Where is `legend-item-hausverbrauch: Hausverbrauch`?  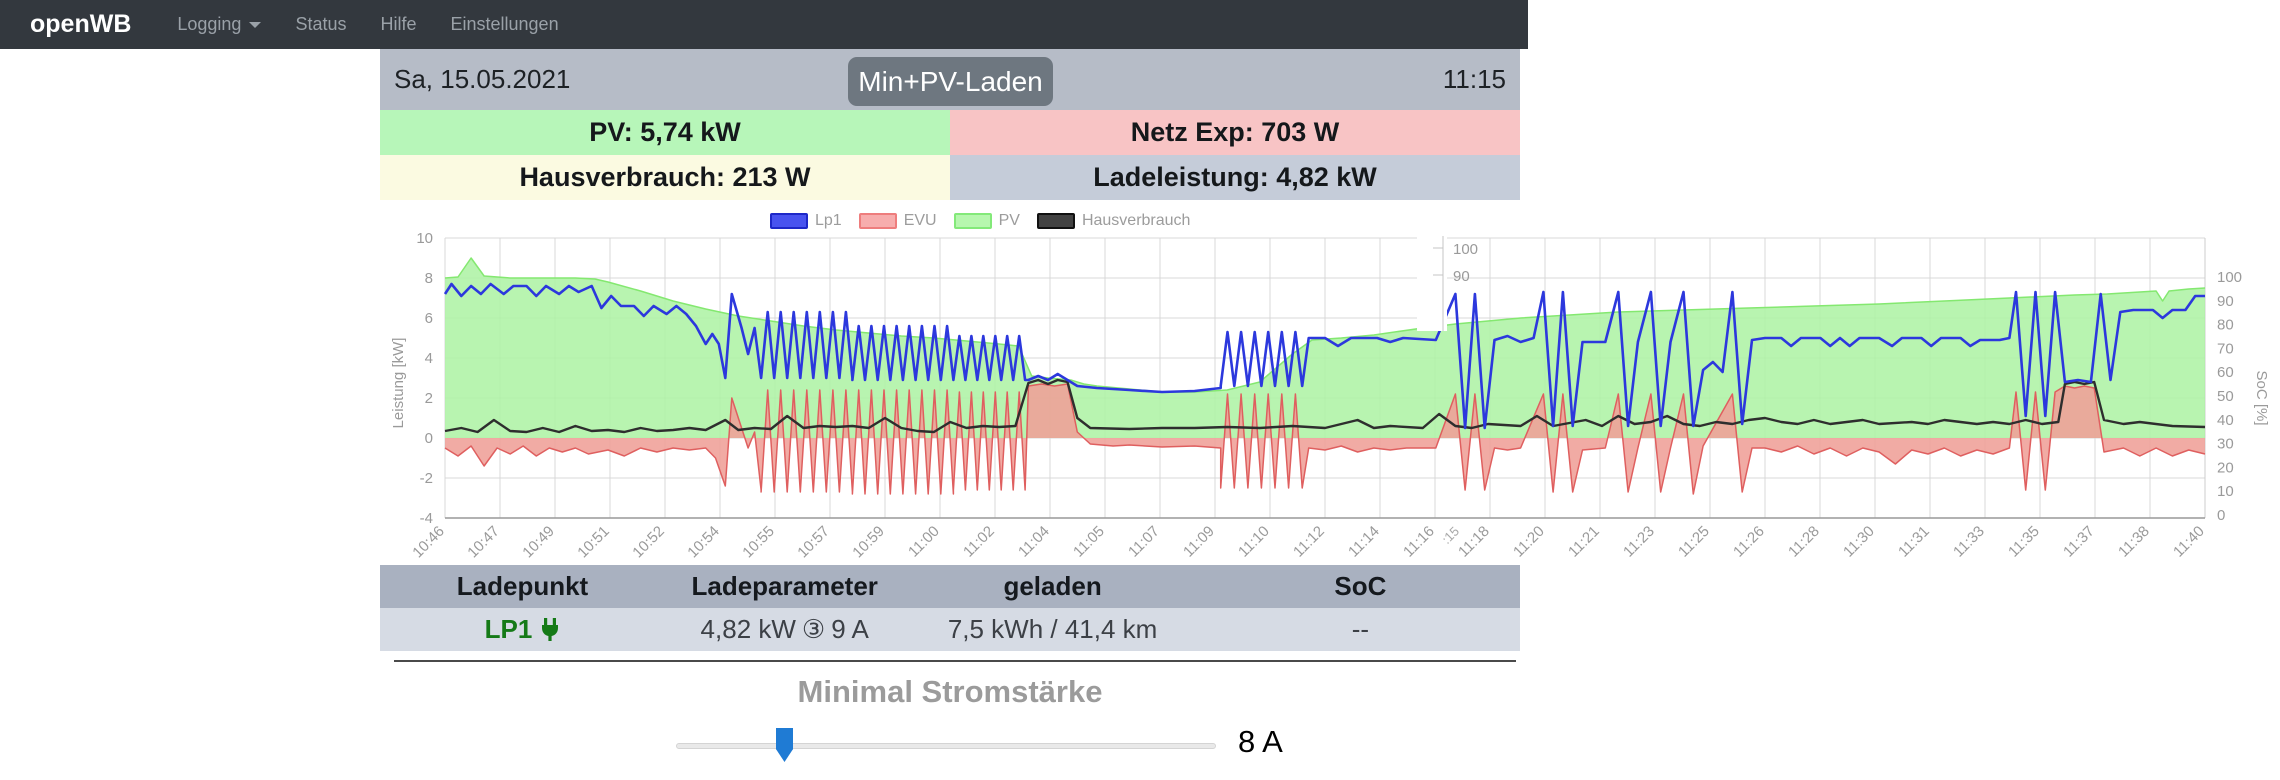
legend-item-hausverbrauch: Hausverbrauch is located at coordinates (1113, 221).